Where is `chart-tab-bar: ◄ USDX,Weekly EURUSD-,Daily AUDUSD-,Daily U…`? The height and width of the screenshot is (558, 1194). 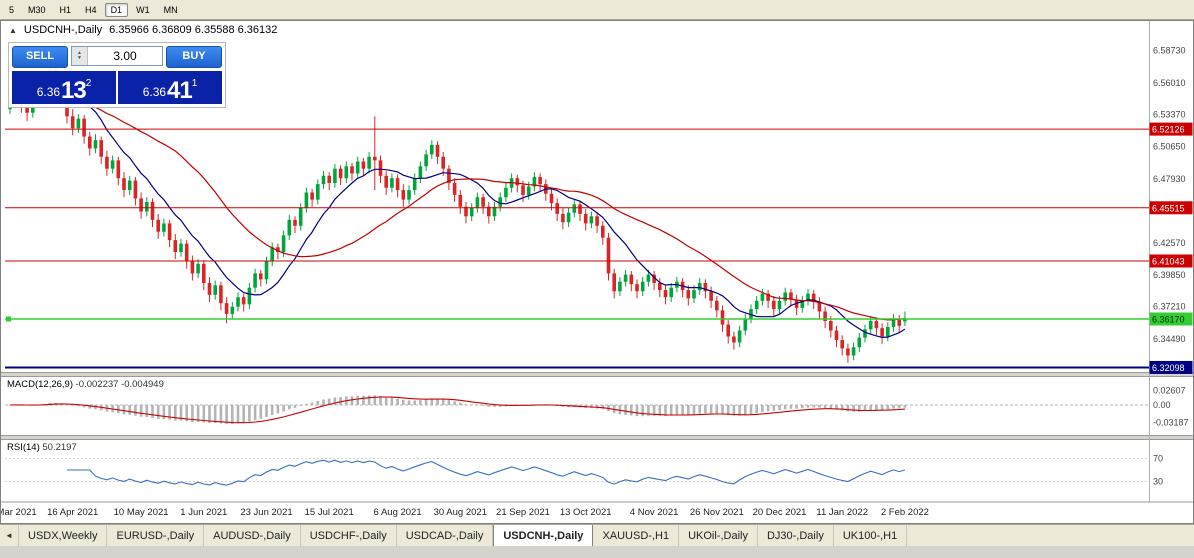 chart-tab-bar: ◄ USDX,Weekly EURUSD-,Daily AUDUSD-,Daily U… is located at coordinates (597, 535).